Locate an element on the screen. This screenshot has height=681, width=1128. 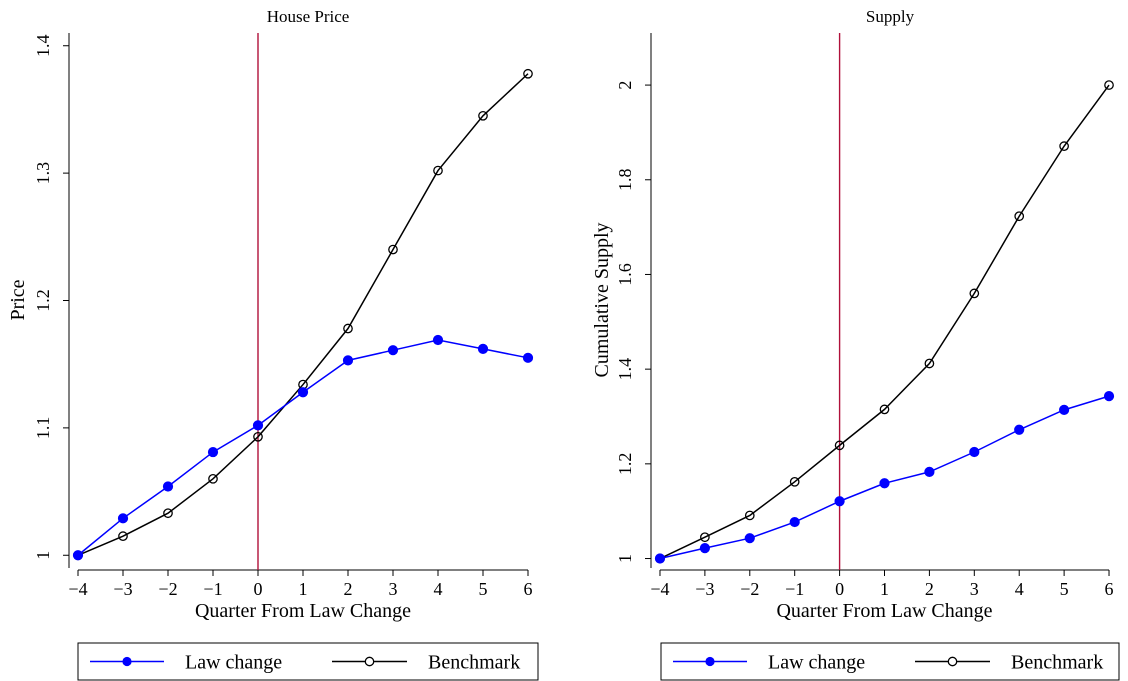
y-tick-label: 1.1 is located at coordinates (43, 428).